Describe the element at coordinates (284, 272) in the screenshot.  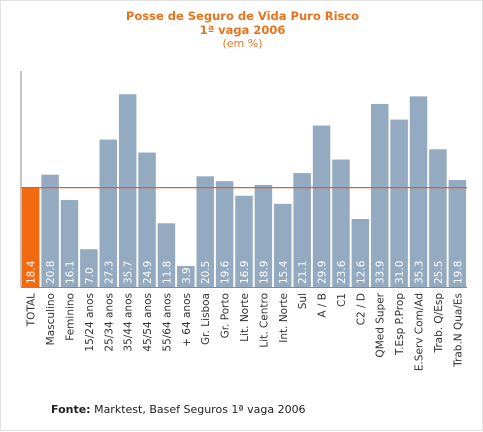
I see `value-label-13: 15.4` at that location.